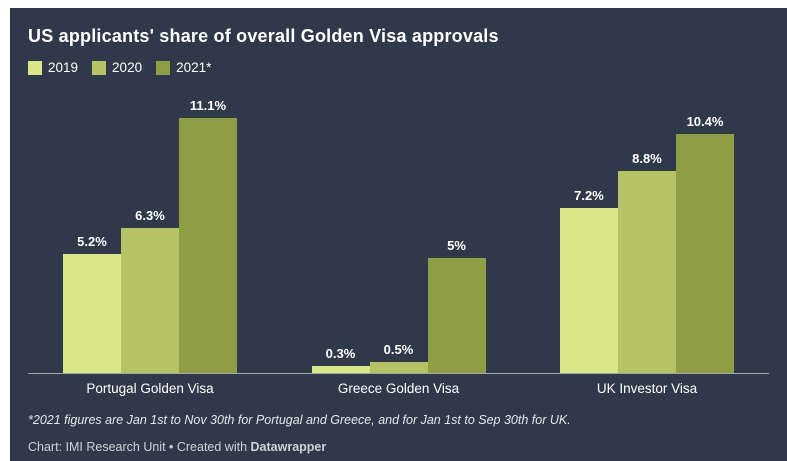 The width and height of the screenshot is (787, 461). I want to click on legend: 2019 2020 2021*, so click(398, 67).